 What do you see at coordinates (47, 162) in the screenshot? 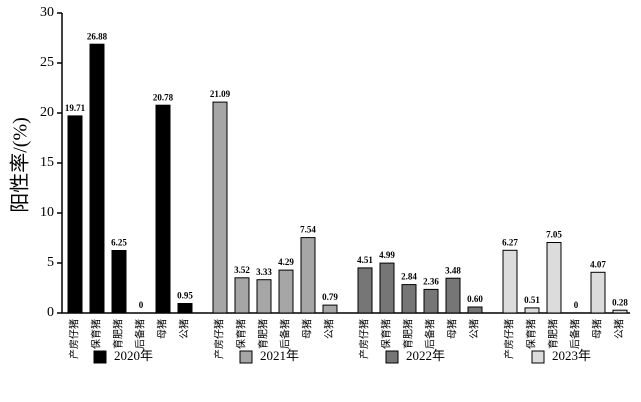
I see `y-tick-label: 15` at bounding box center [47, 162].